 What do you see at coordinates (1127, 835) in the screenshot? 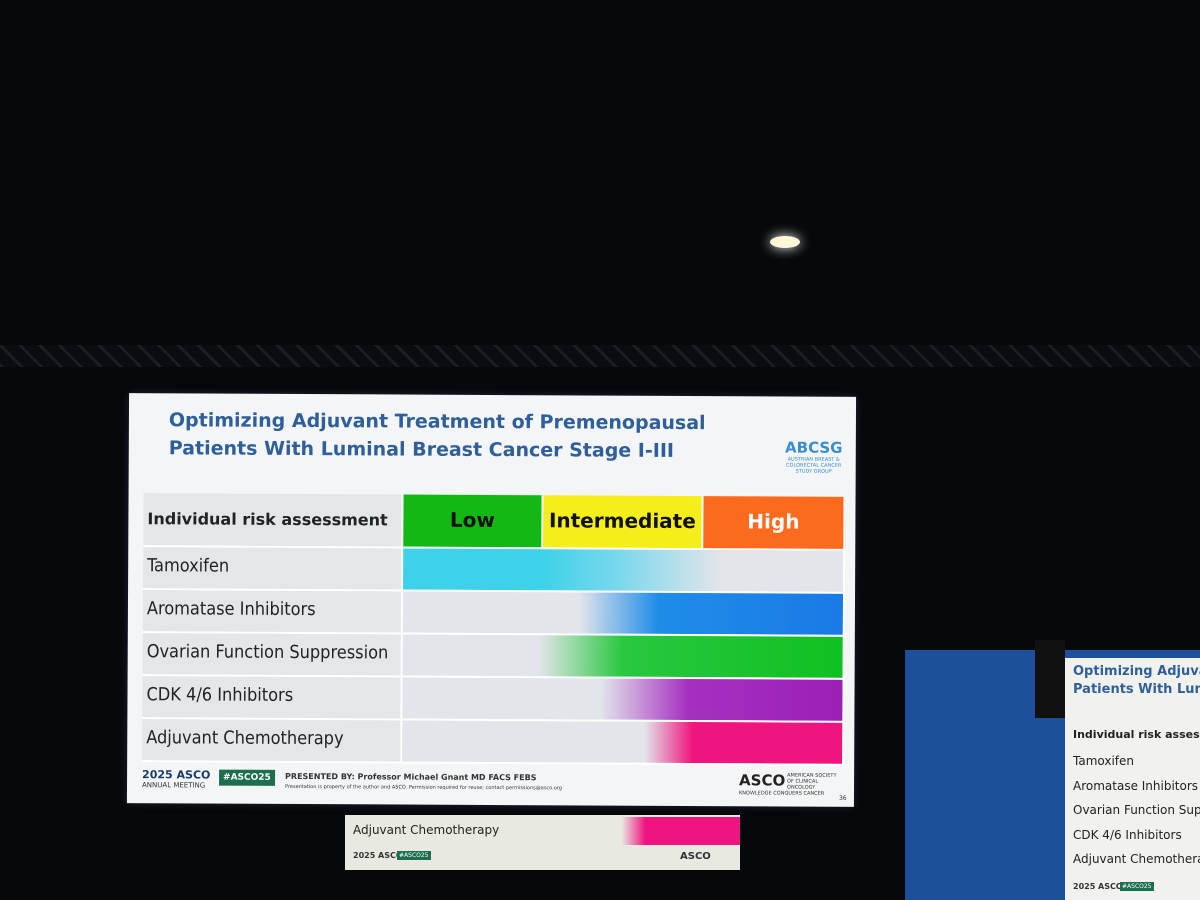
I see `side-row: CDK 4/6 Inhibitors` at bounding box center [1127, 835].